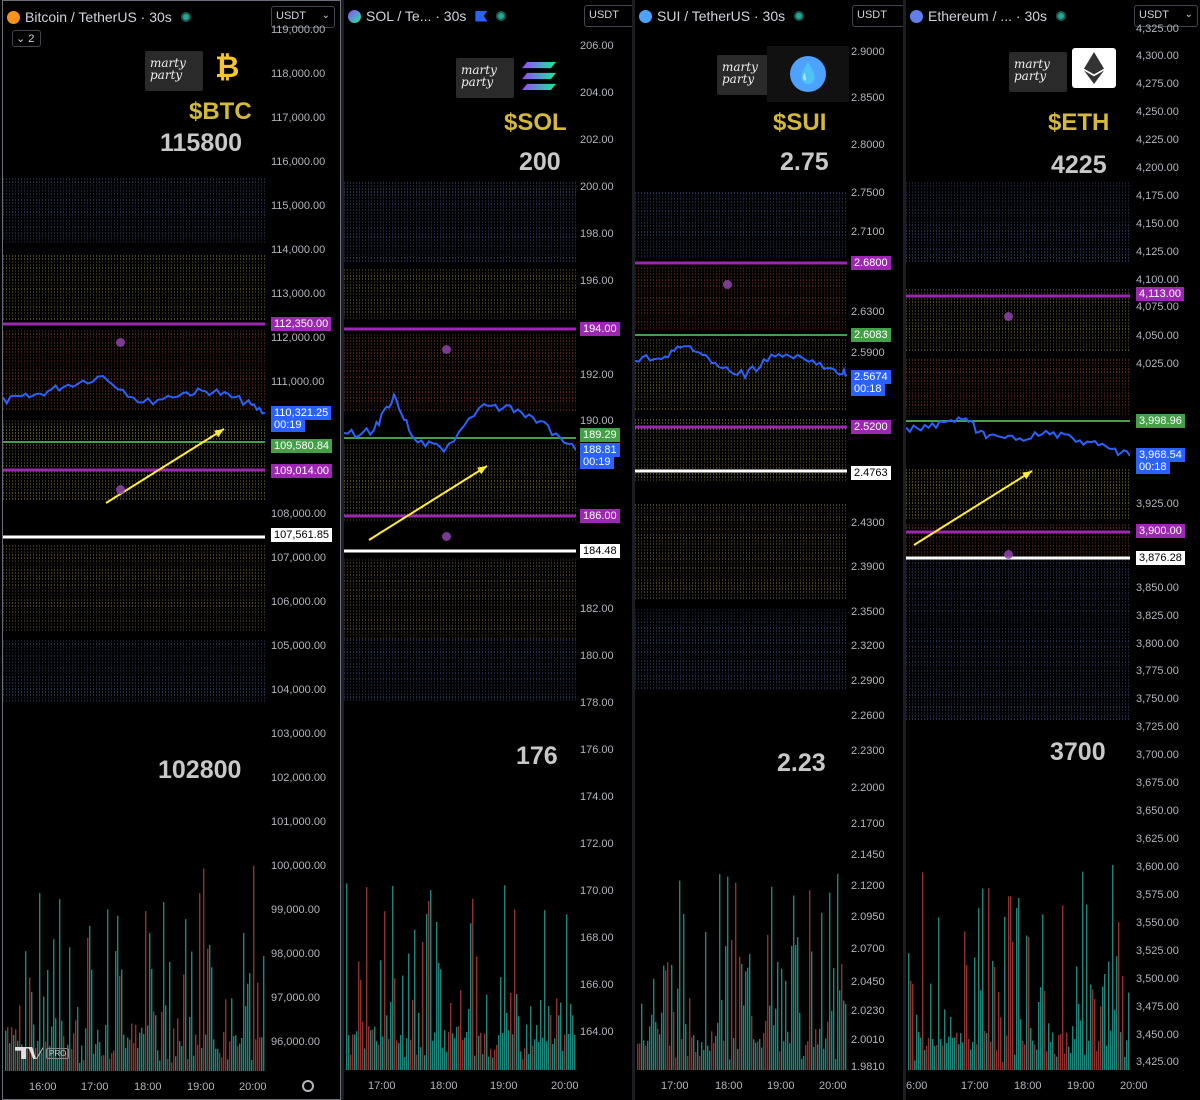 This screenshot has height=1100, width=1200. Describe the element at coordinates (427, 16) in the screenshot. I see `symbol-header: SOL / Te... · 30s` at that location.